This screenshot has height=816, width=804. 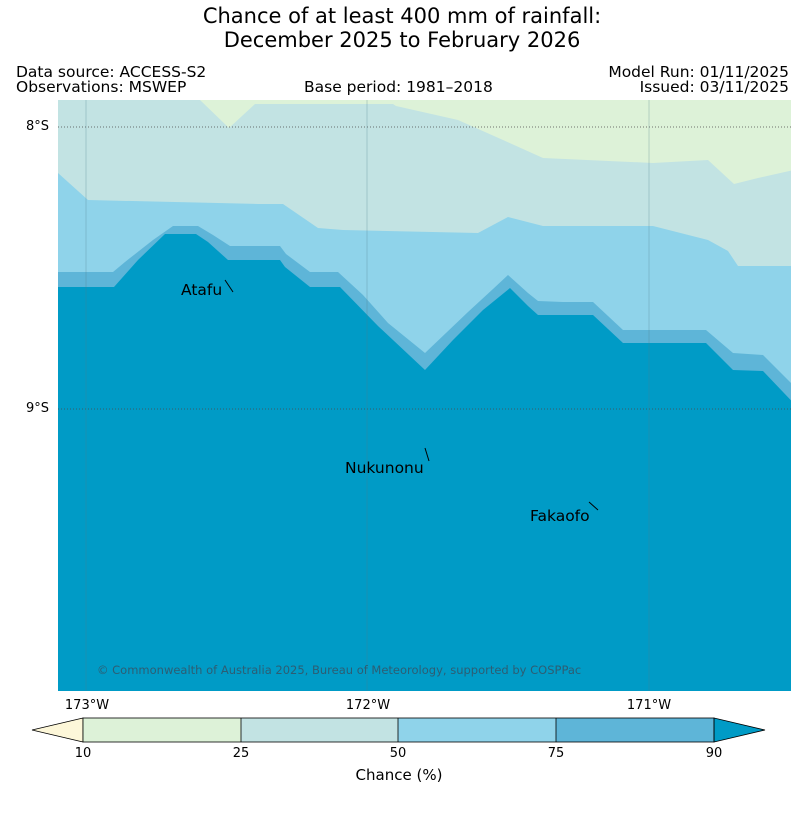 What do you see at coordinates (229, 286) in the screenshot?
I see `atafu-coastline` at bounding box center [229, 286].